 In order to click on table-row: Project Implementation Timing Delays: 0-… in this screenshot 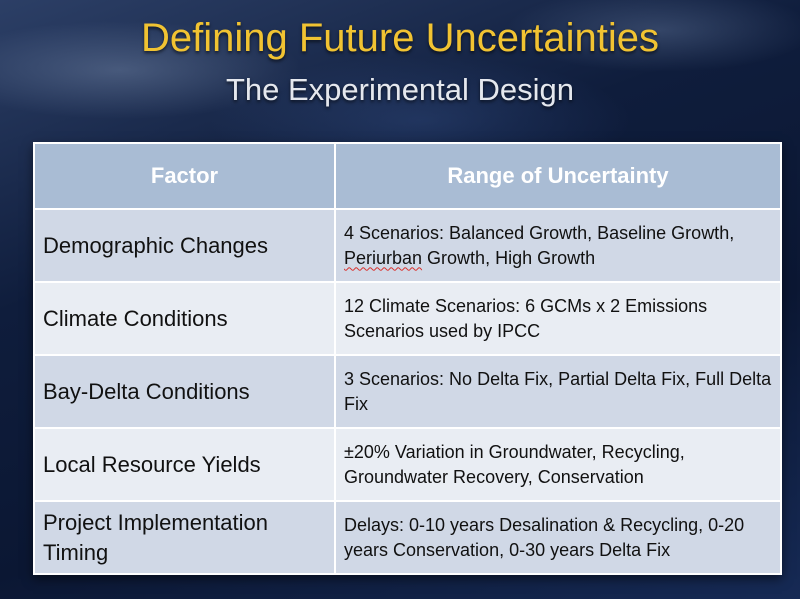, I will do `click(407, 537)`.